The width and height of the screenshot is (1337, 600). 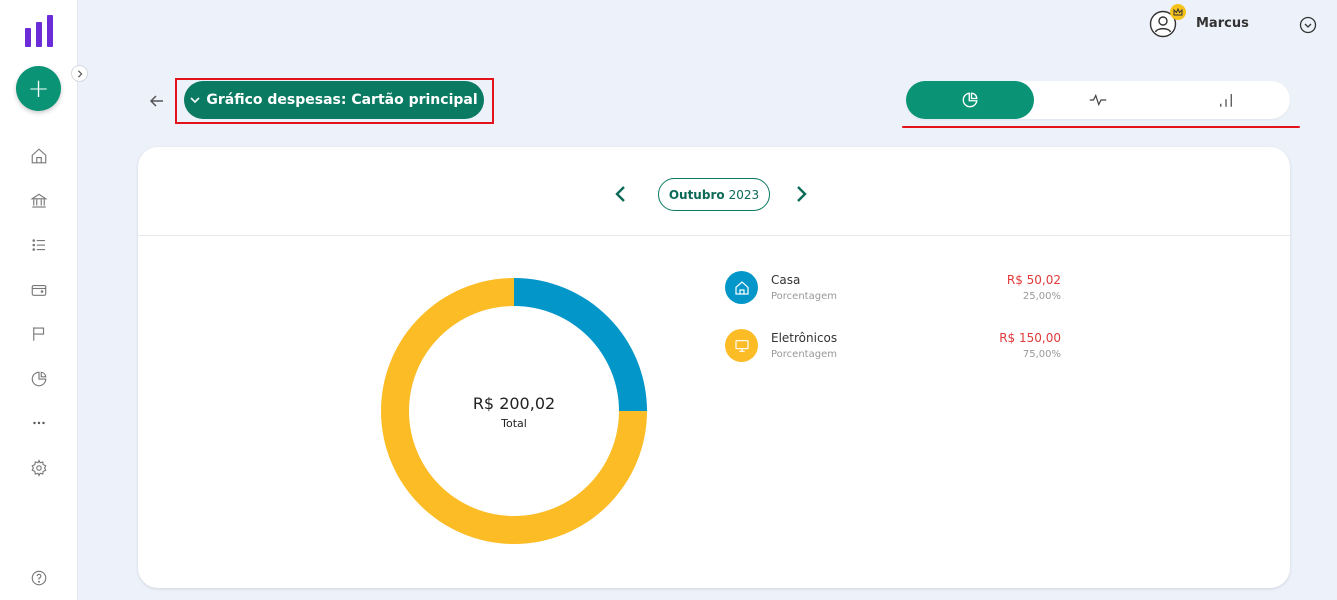 I want to click on pie-chart-icon, so click(x=970, y=100).